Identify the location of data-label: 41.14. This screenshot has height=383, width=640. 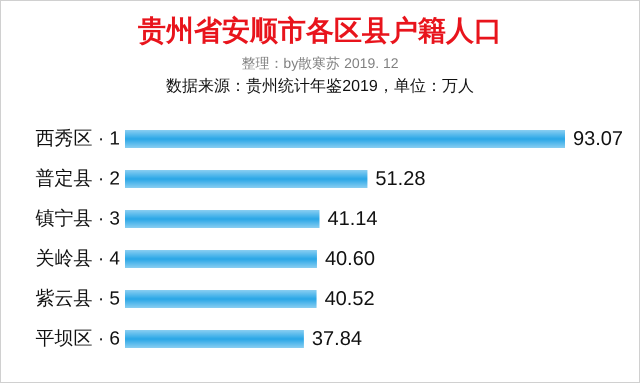
(352, 219).